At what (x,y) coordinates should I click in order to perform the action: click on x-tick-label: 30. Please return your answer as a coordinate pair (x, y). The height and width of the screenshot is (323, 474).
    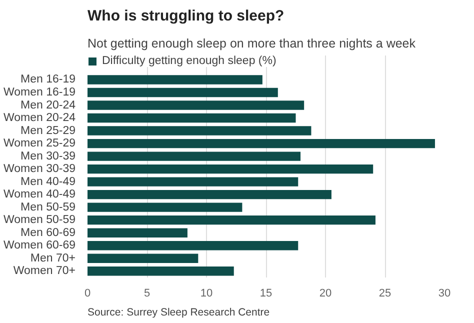
    Looking at the image, I should click on (444, 294).